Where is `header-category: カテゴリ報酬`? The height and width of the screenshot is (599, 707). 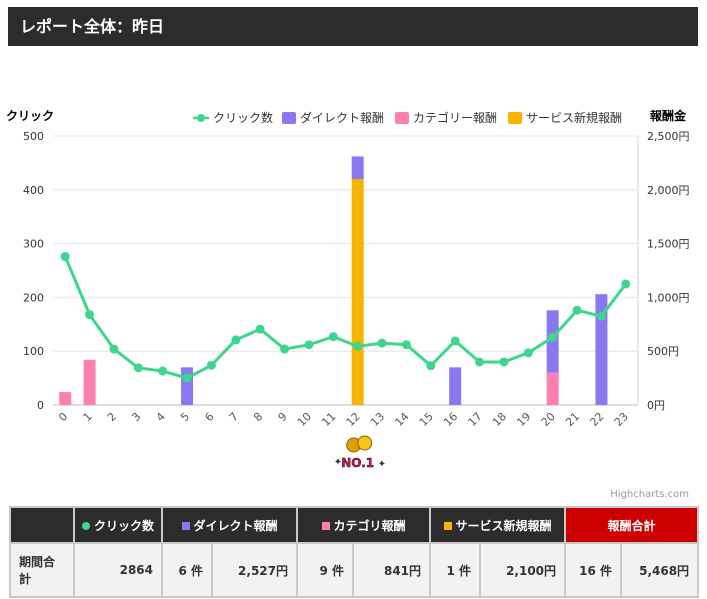
header-category: カテゴリ報酬 is located at coordinates (364, 525).